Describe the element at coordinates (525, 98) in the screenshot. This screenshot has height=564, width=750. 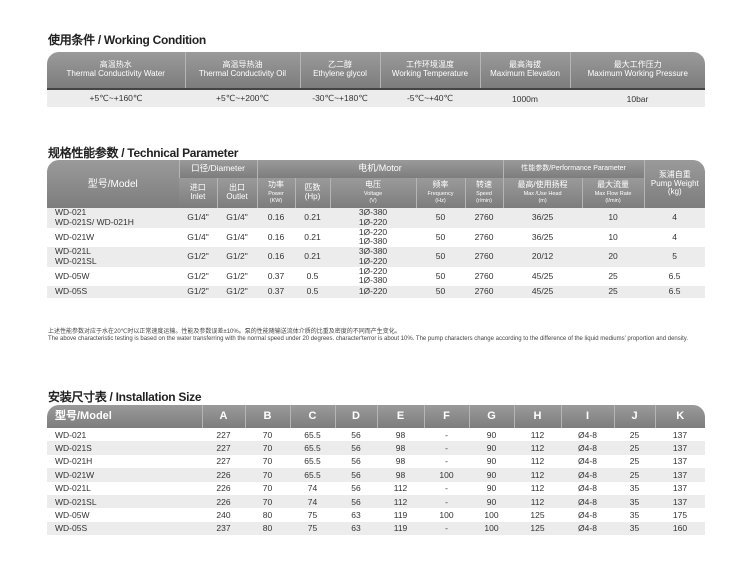
I see `working-value: 1000m` at that location.